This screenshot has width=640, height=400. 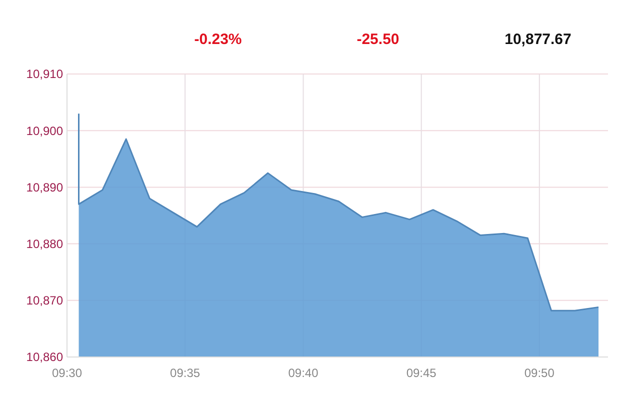 What do you see at coordinates (539, 373) in the screenshot?
I see `x-tick-label: 09:50` at bounding box center [539, 373].